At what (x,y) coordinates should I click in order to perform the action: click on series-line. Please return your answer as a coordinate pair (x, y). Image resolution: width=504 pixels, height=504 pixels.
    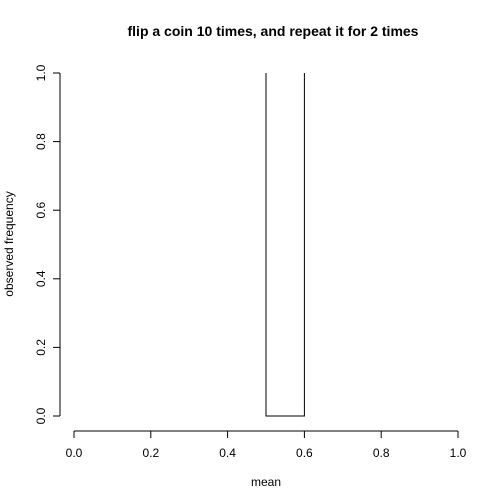
    Looking at the image, I should click on (285, 245).